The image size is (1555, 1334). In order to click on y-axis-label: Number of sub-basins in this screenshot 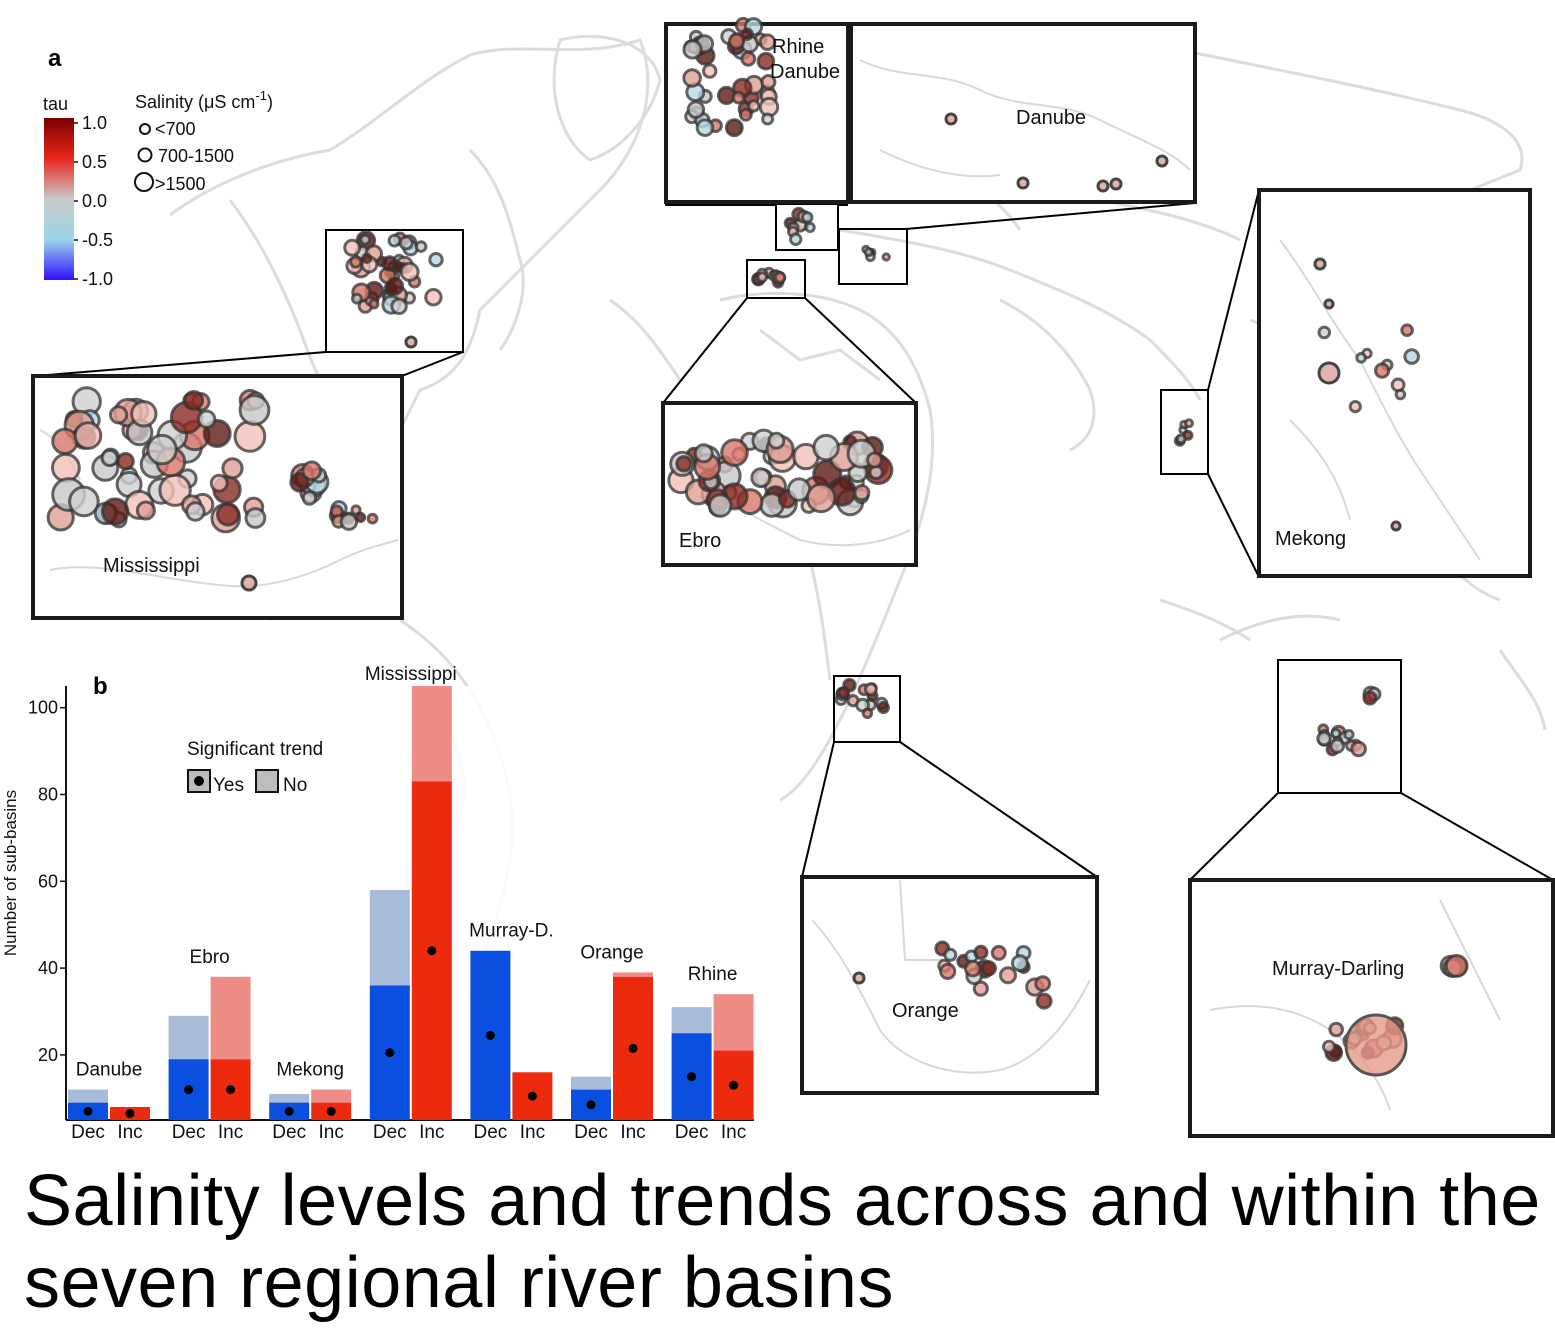, I will do `click(10, 873)`.